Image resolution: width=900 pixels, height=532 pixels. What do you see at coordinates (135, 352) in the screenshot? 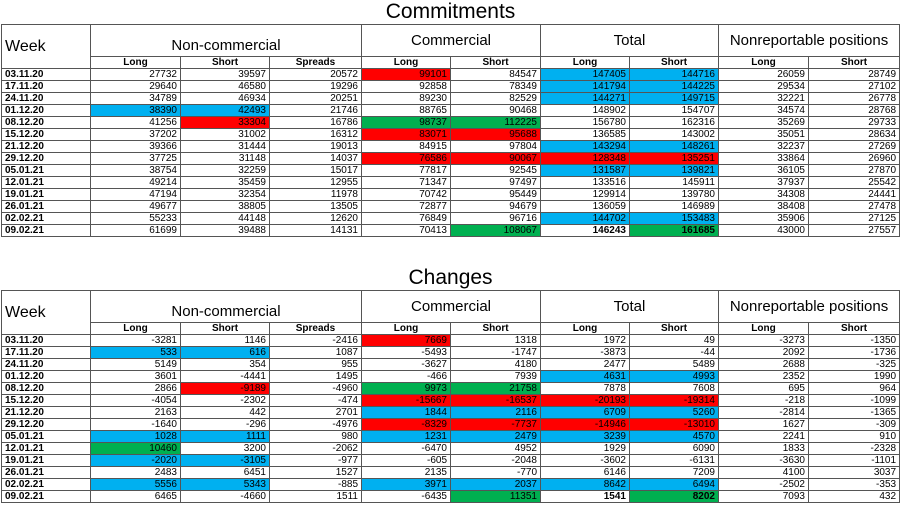
I see `table-cell: 533` at bounding box center [135, 352].